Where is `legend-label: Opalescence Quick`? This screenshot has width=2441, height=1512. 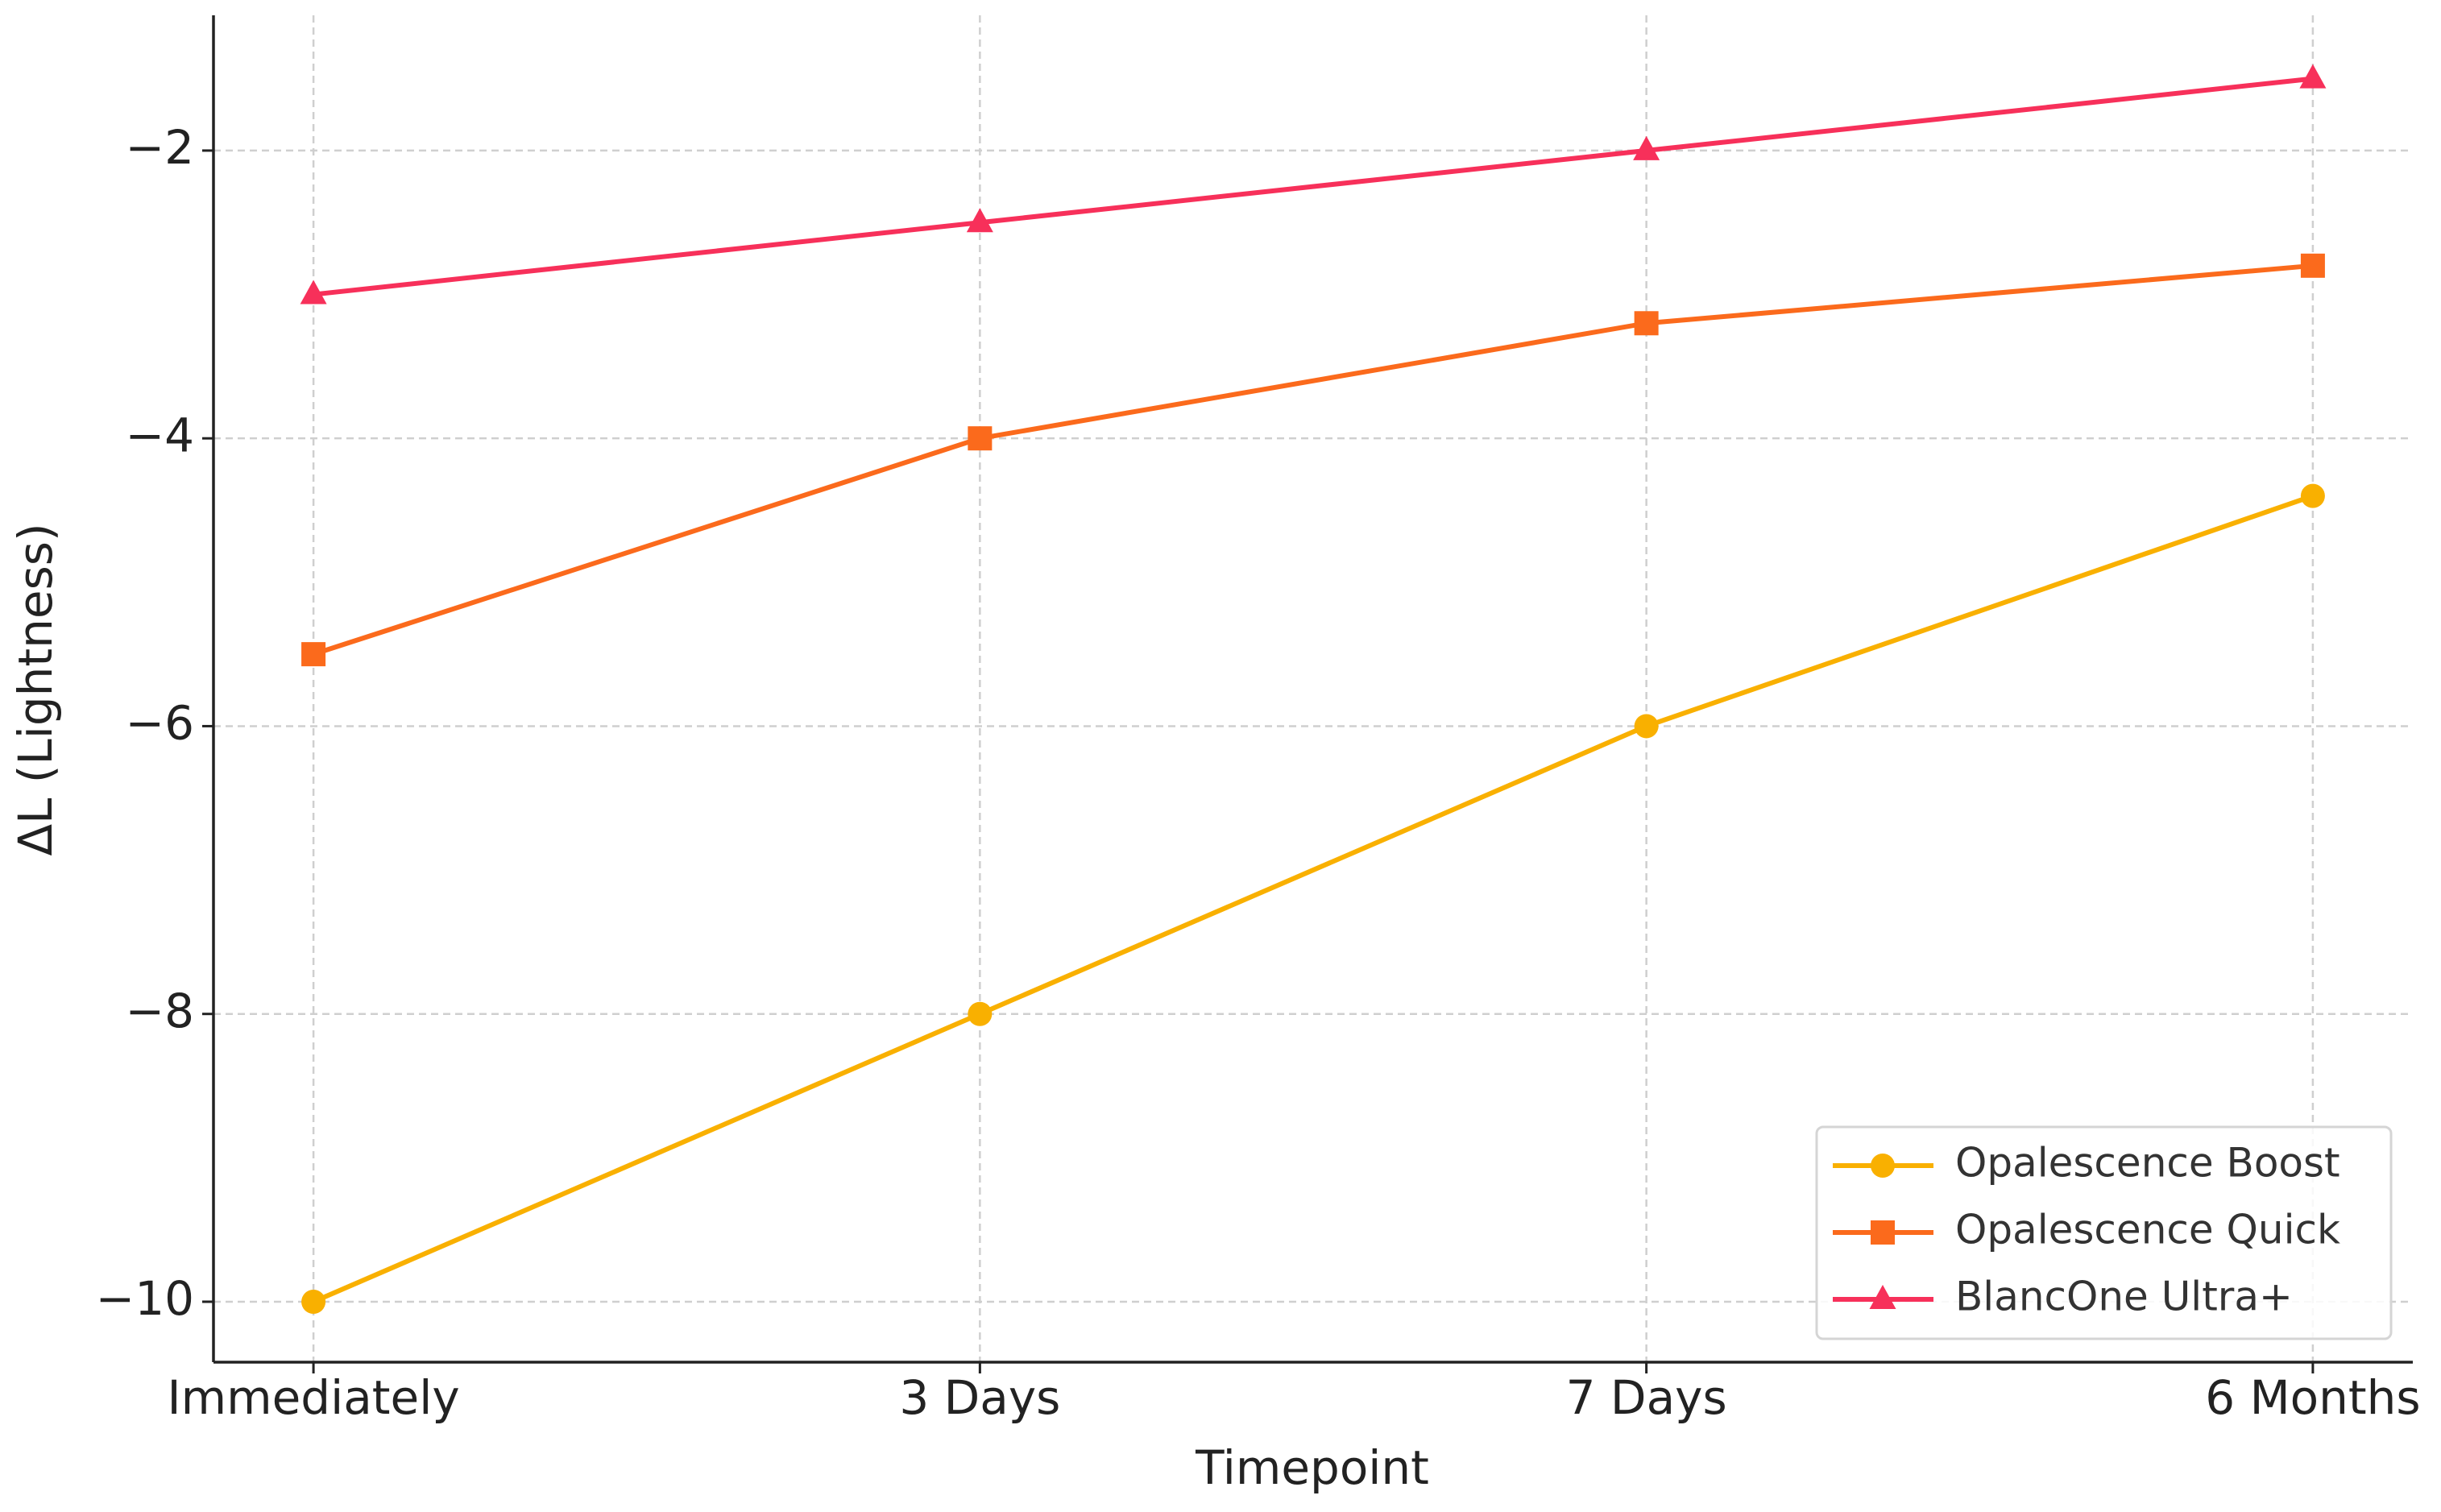
legend-label: Opalescence Quick is located at coordinates (2147, 1230).